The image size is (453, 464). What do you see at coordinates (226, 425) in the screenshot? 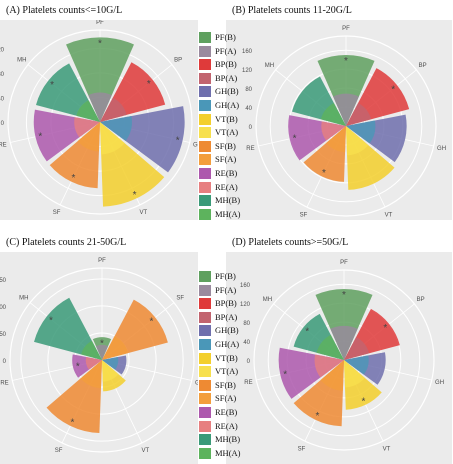
I see `legend-bottom-label: RE(A)` at bounding box center [226, 425].